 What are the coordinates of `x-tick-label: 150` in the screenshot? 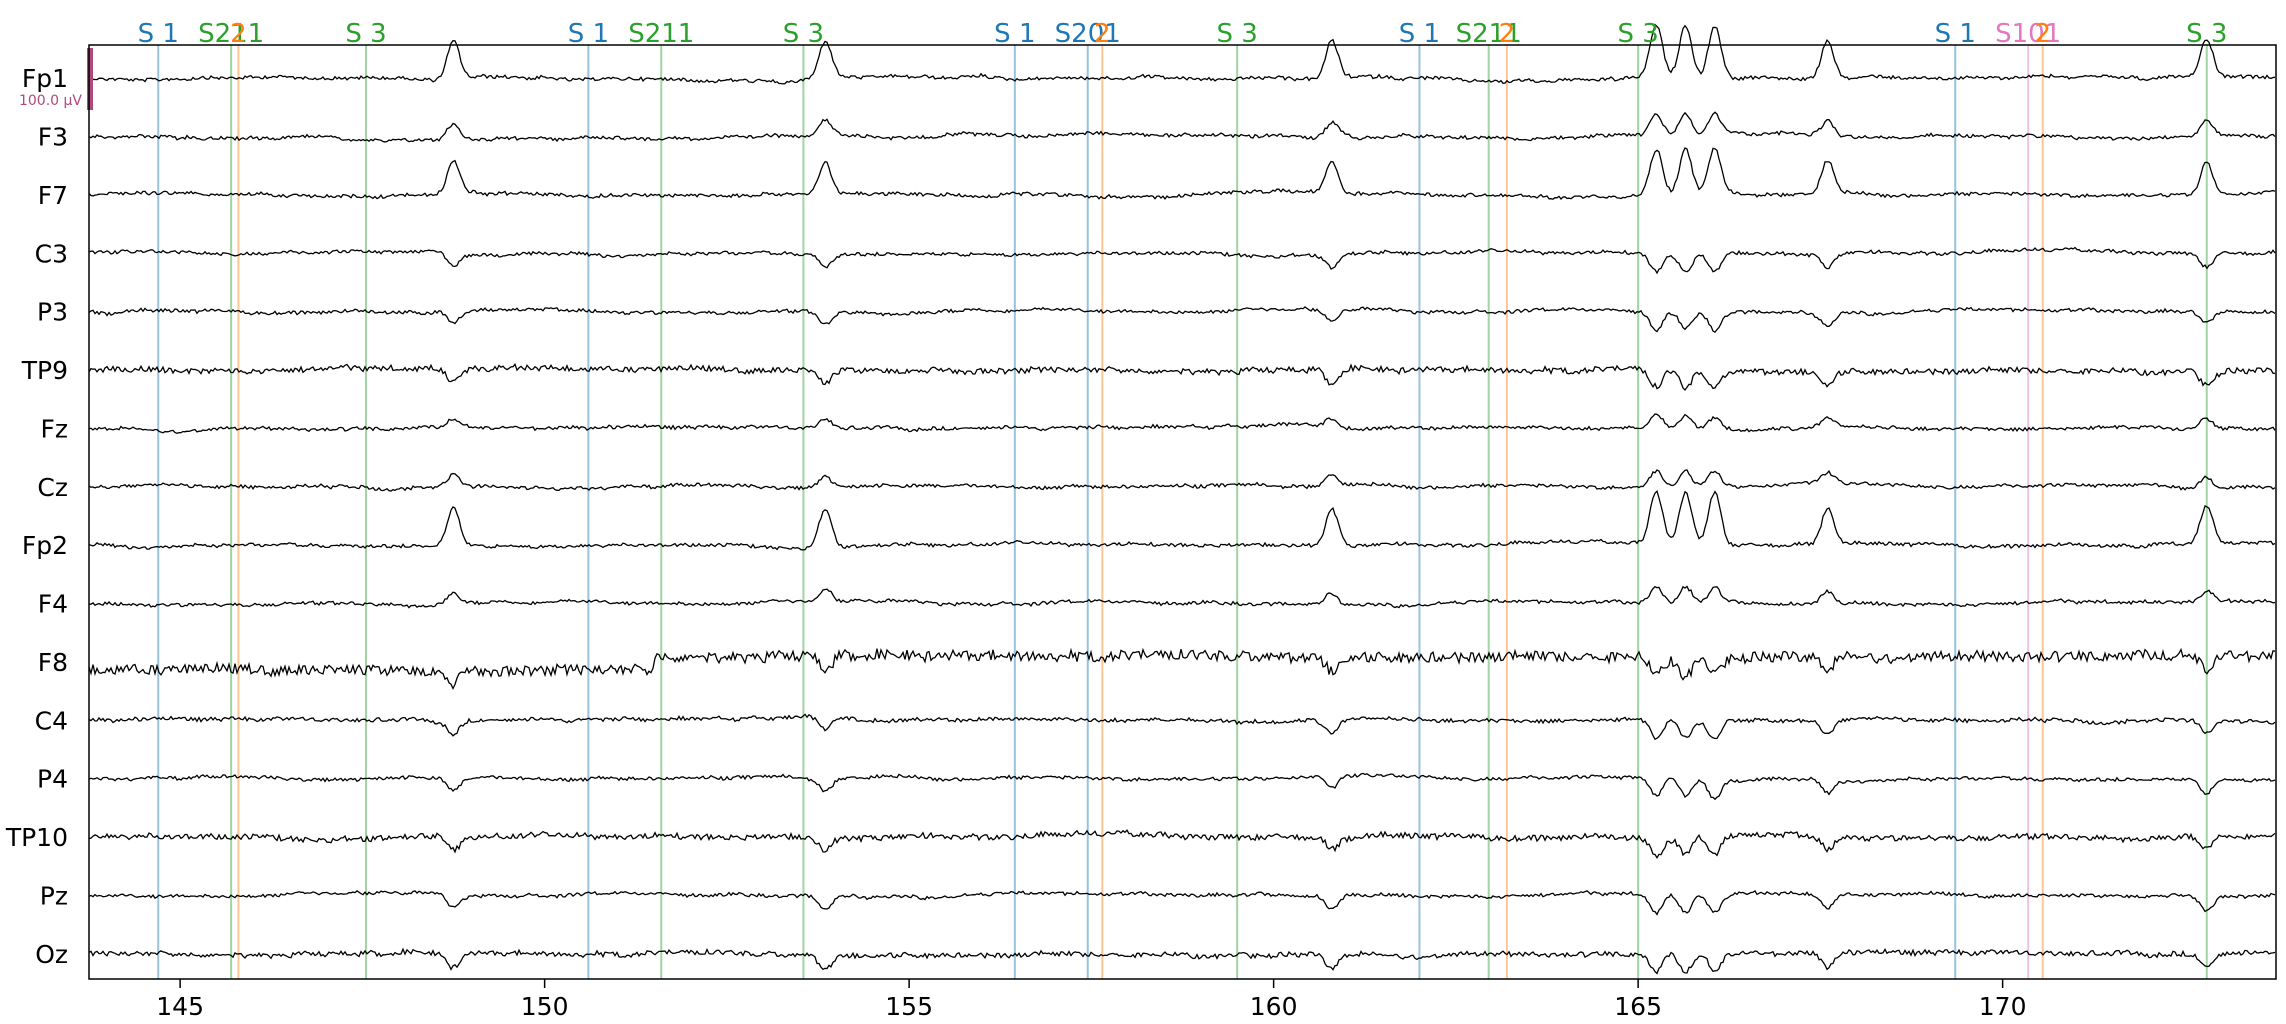 It's located at (545, 1006).